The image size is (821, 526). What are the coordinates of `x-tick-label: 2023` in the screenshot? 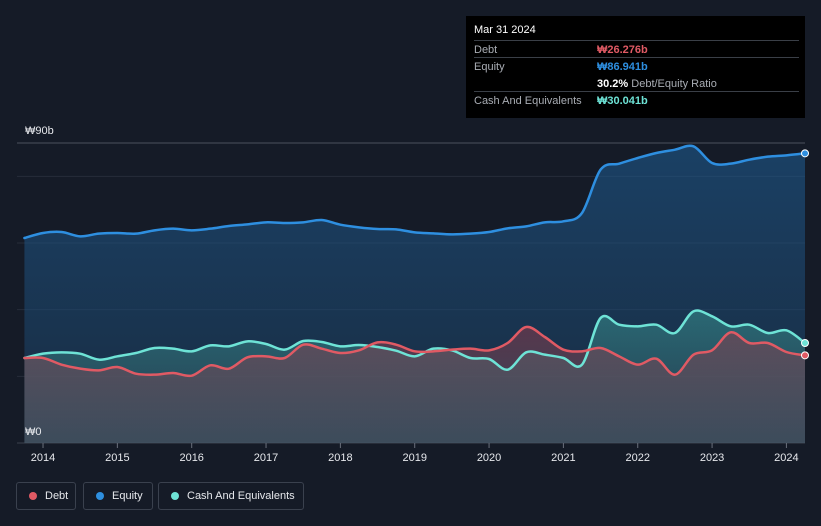 It's located at (712, 458).